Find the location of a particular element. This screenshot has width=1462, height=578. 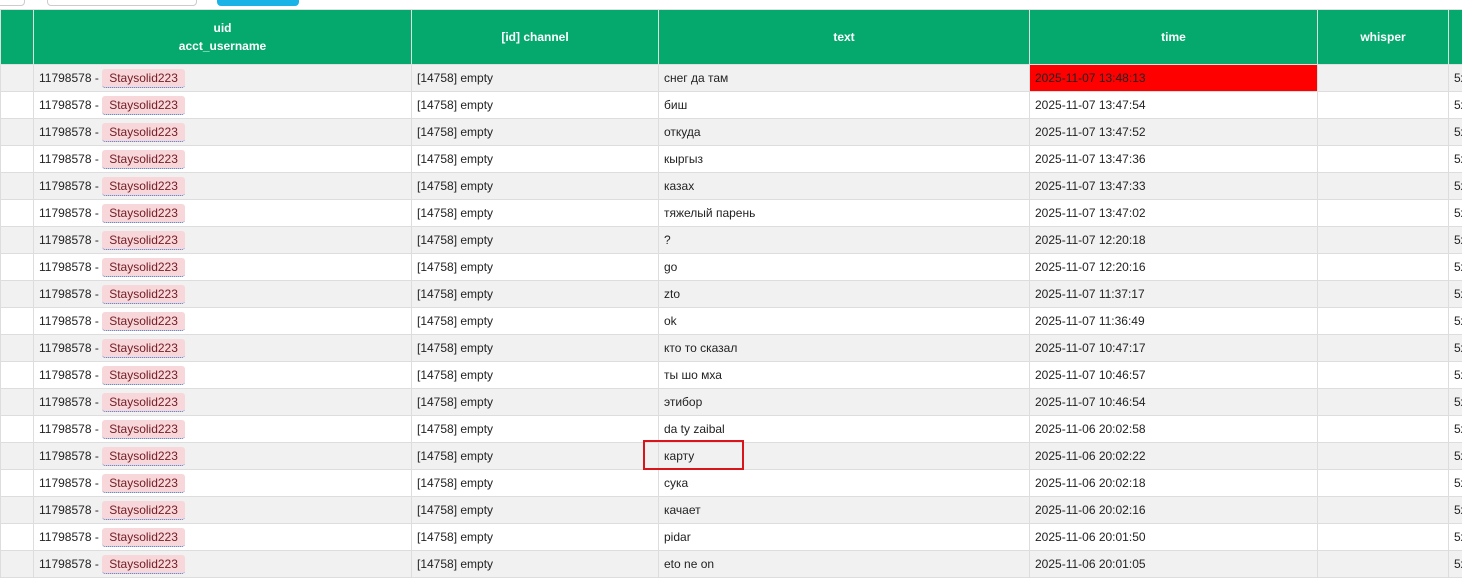

time-cell: 2025-11-06 20:02:22 is located at coordinates (1174, 456).